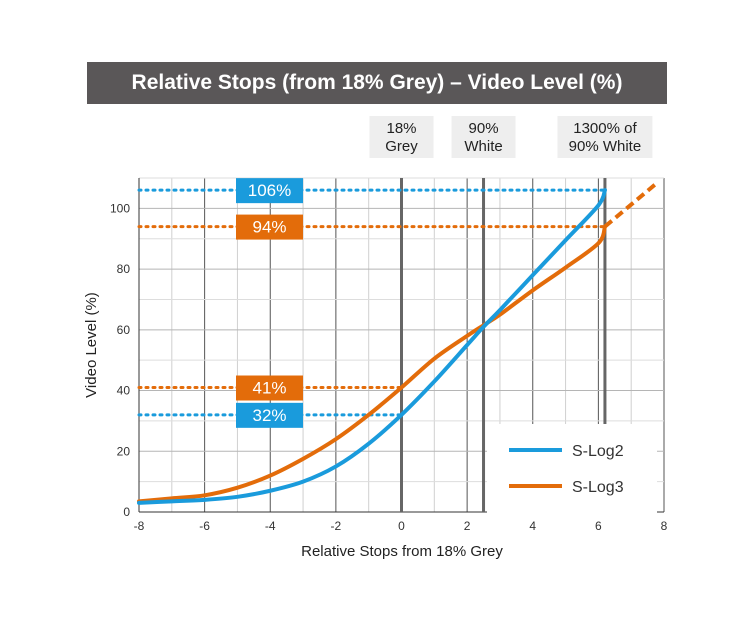 Image resolution: width=755 pixels, height=620 pixels. Describe the element at coordinates (605, 128) in the screenshot. I see `reference-label: 1300% of` at that location.